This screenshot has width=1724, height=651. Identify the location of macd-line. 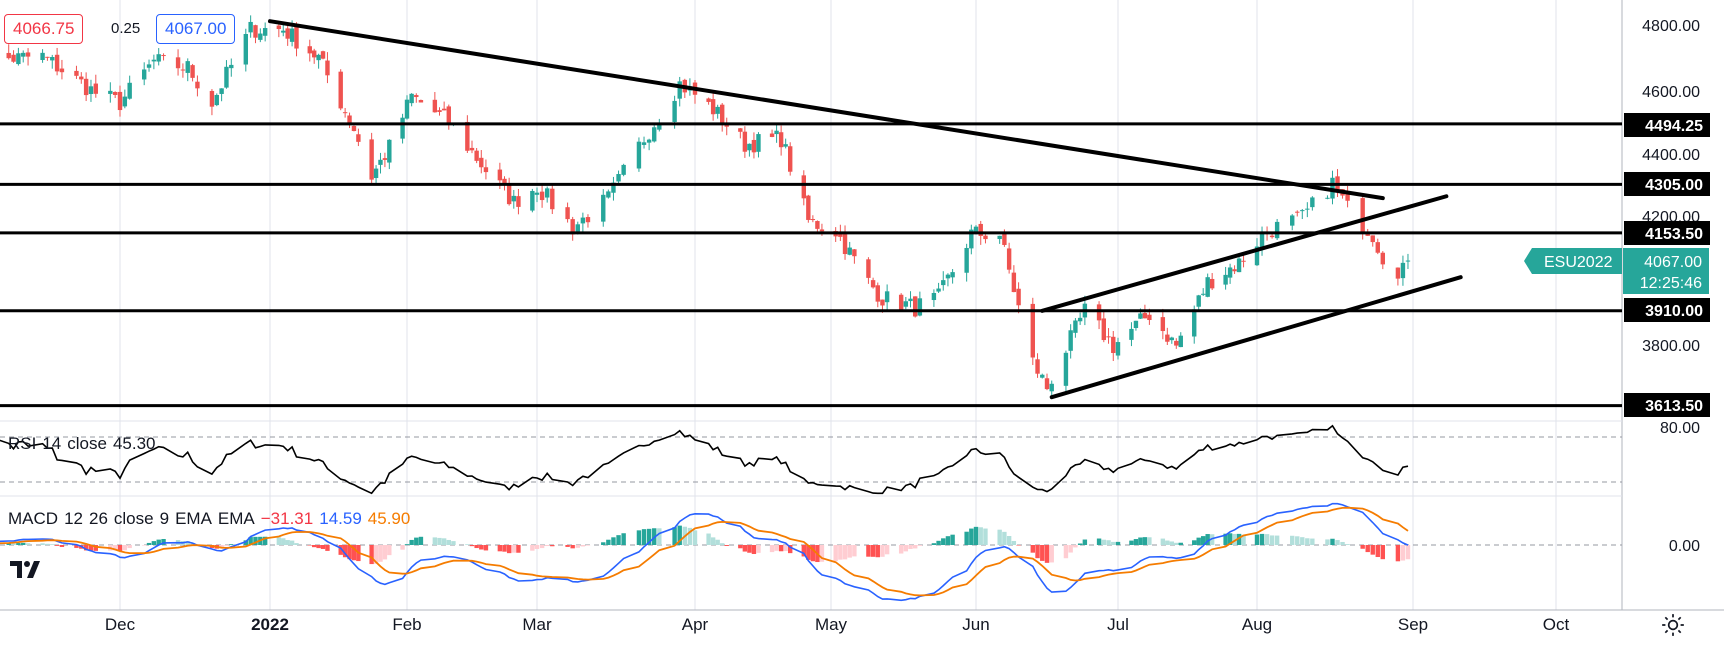
(704, 552).